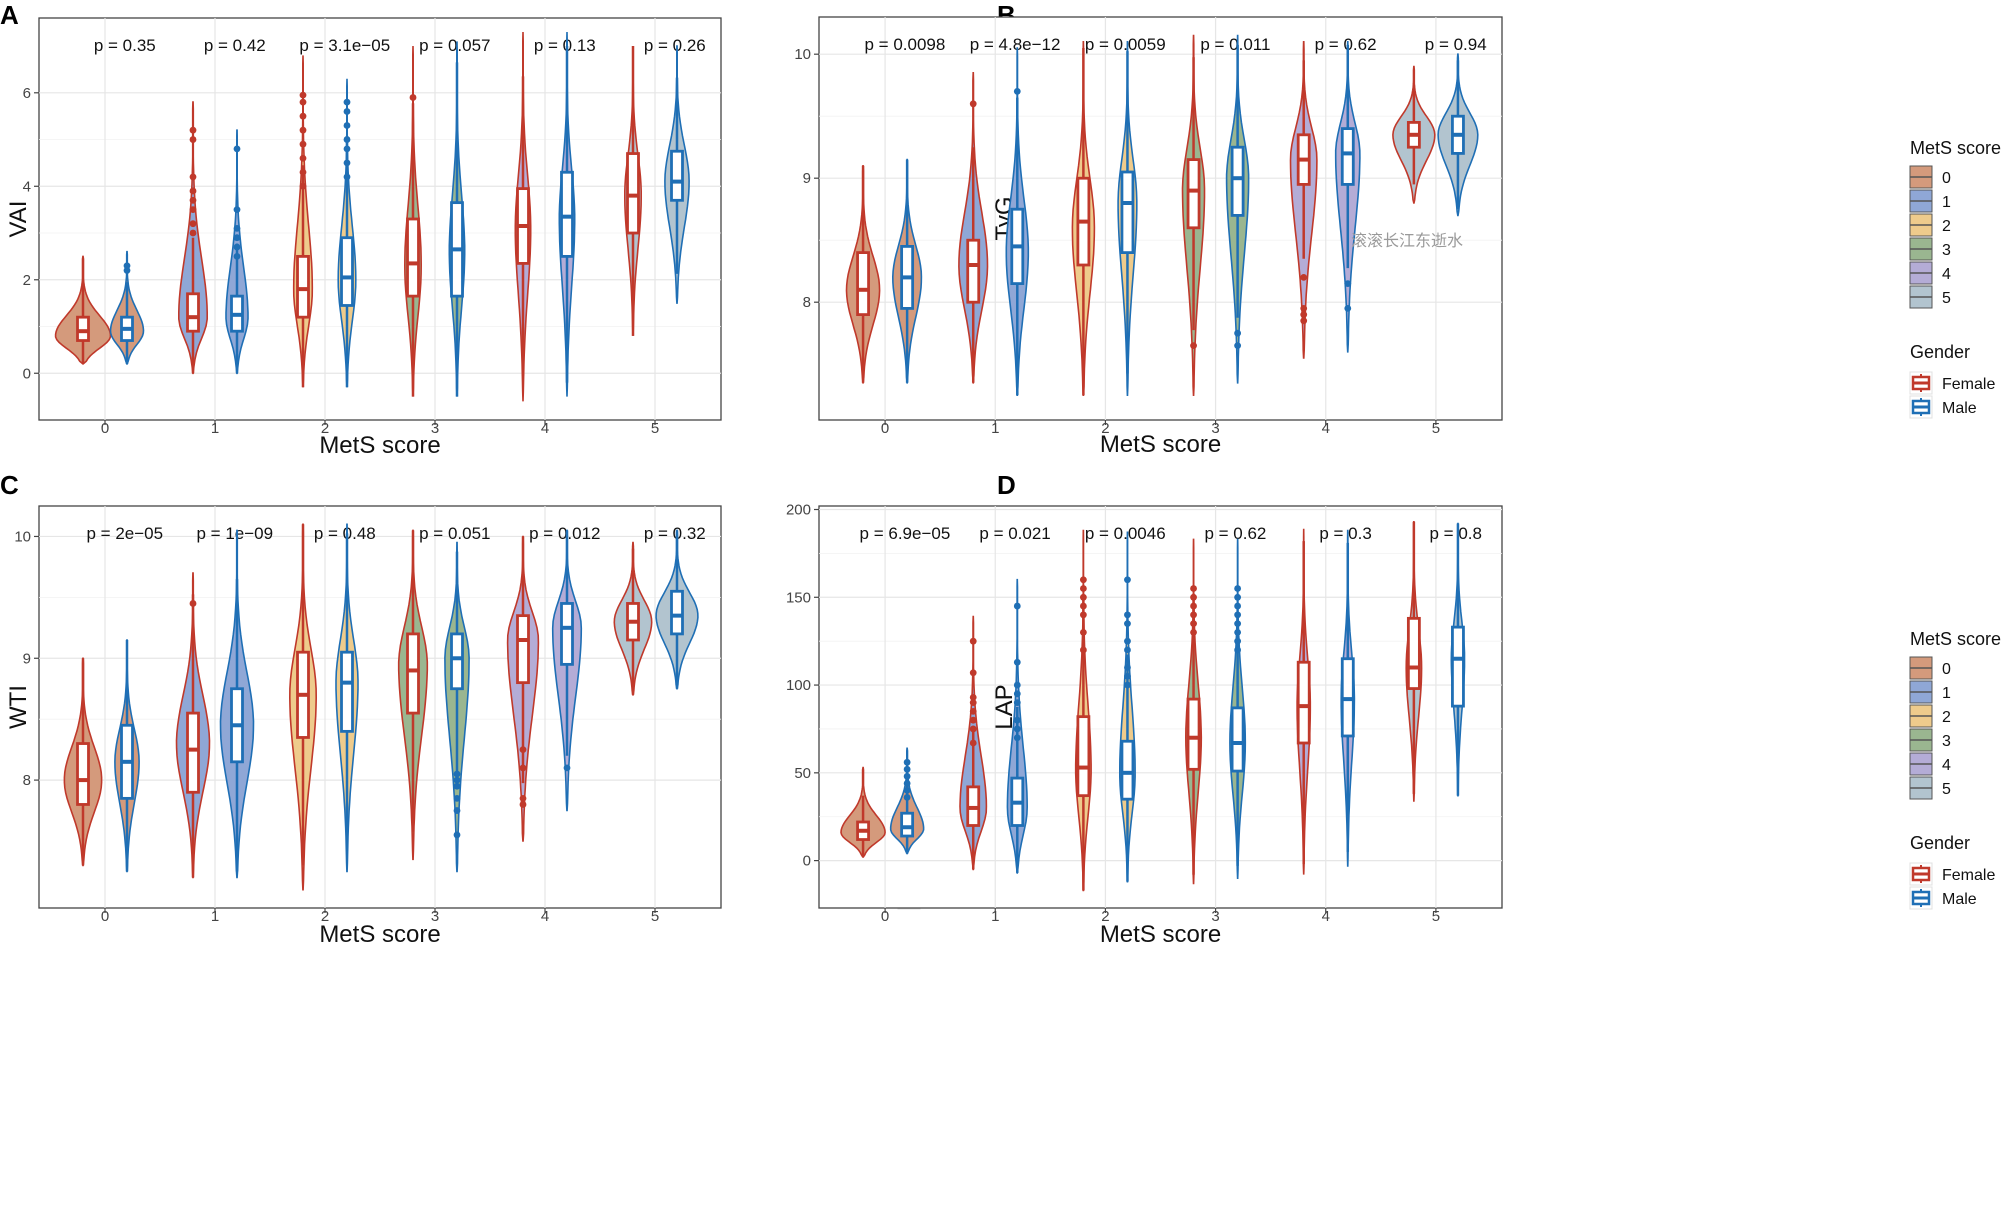  I want to click on panel-letter: A, so click(9, 15).